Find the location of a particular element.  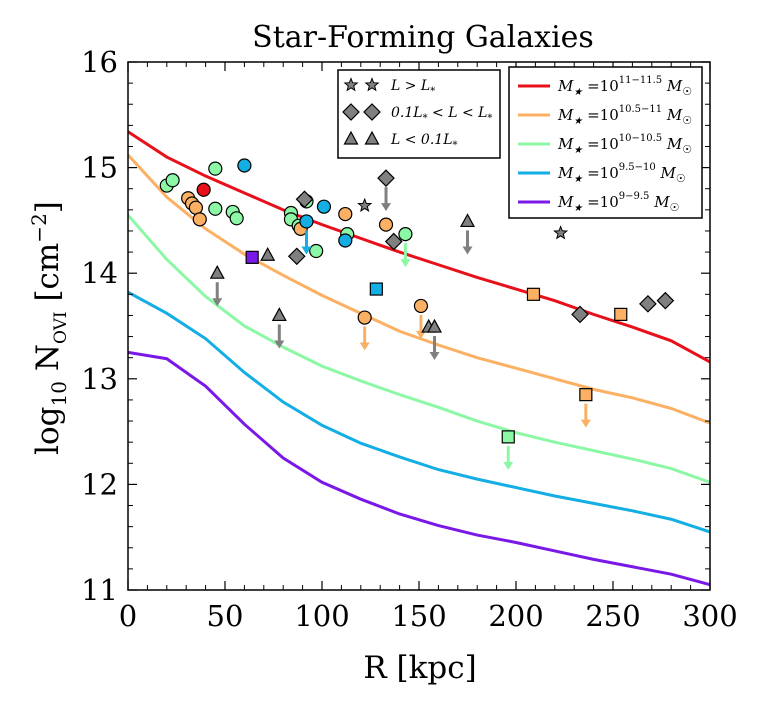

legend-mass-label: M★ =1011−11.5 M☉ is located at coordinates (624, 86).